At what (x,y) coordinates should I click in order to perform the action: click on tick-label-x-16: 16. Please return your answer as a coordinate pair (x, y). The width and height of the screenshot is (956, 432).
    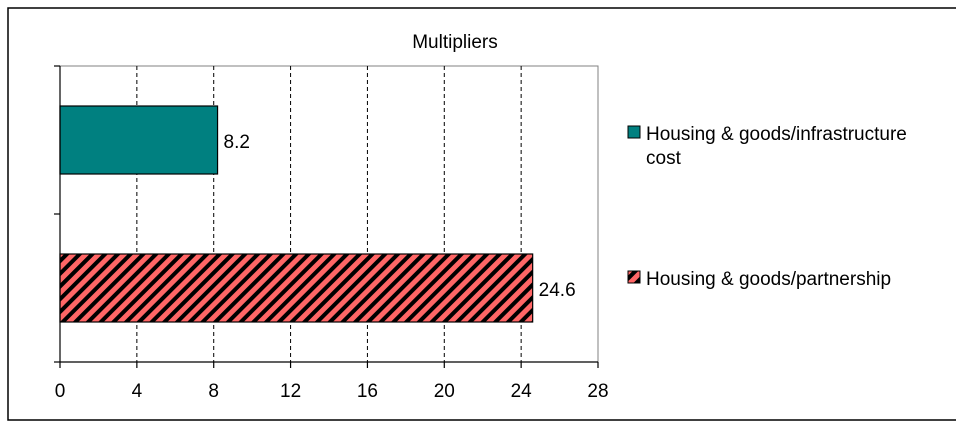
    Looking at the image, I should click on (367, 391).